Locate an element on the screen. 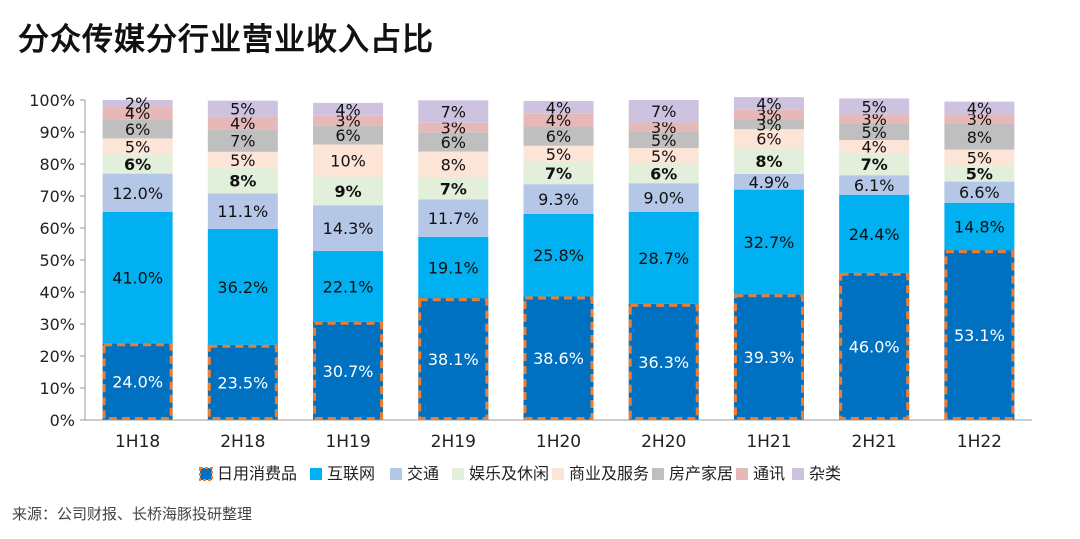 This screenshot has width=1080, height=539. data-label: 41.0% is located at coordinates (137, 278).